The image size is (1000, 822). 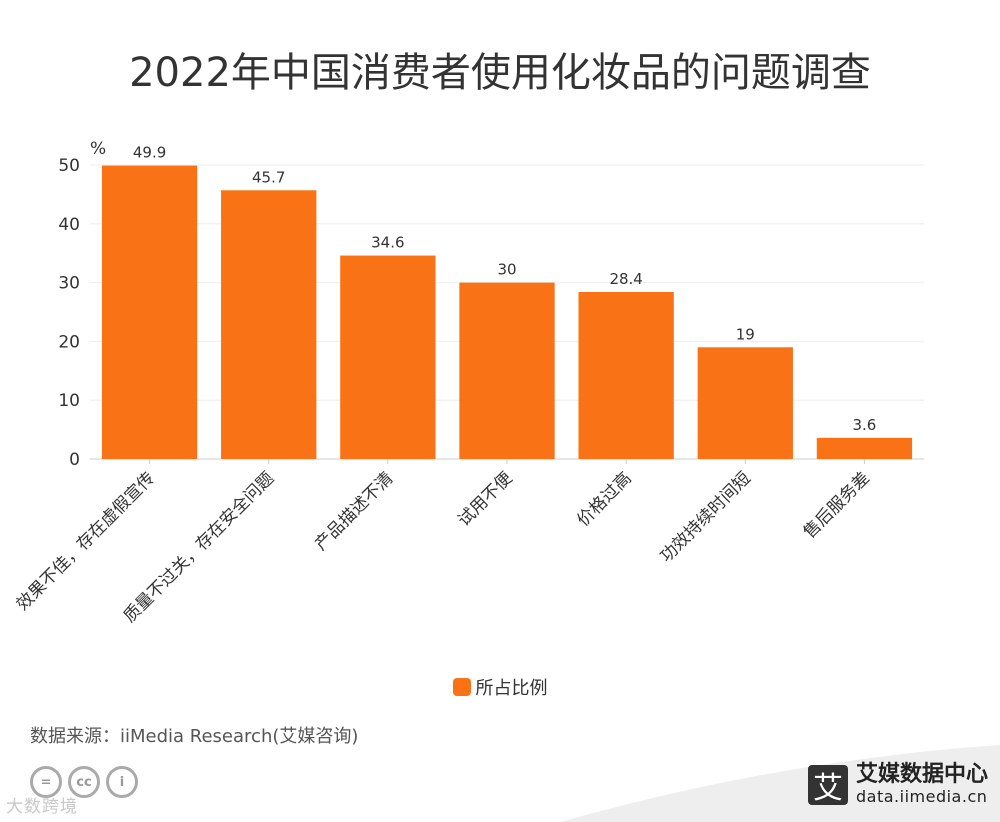 What do you see at coordinates (268, 177) in the screenshot?
I see `data-label: 45.7` at bounding box center [268, 177].